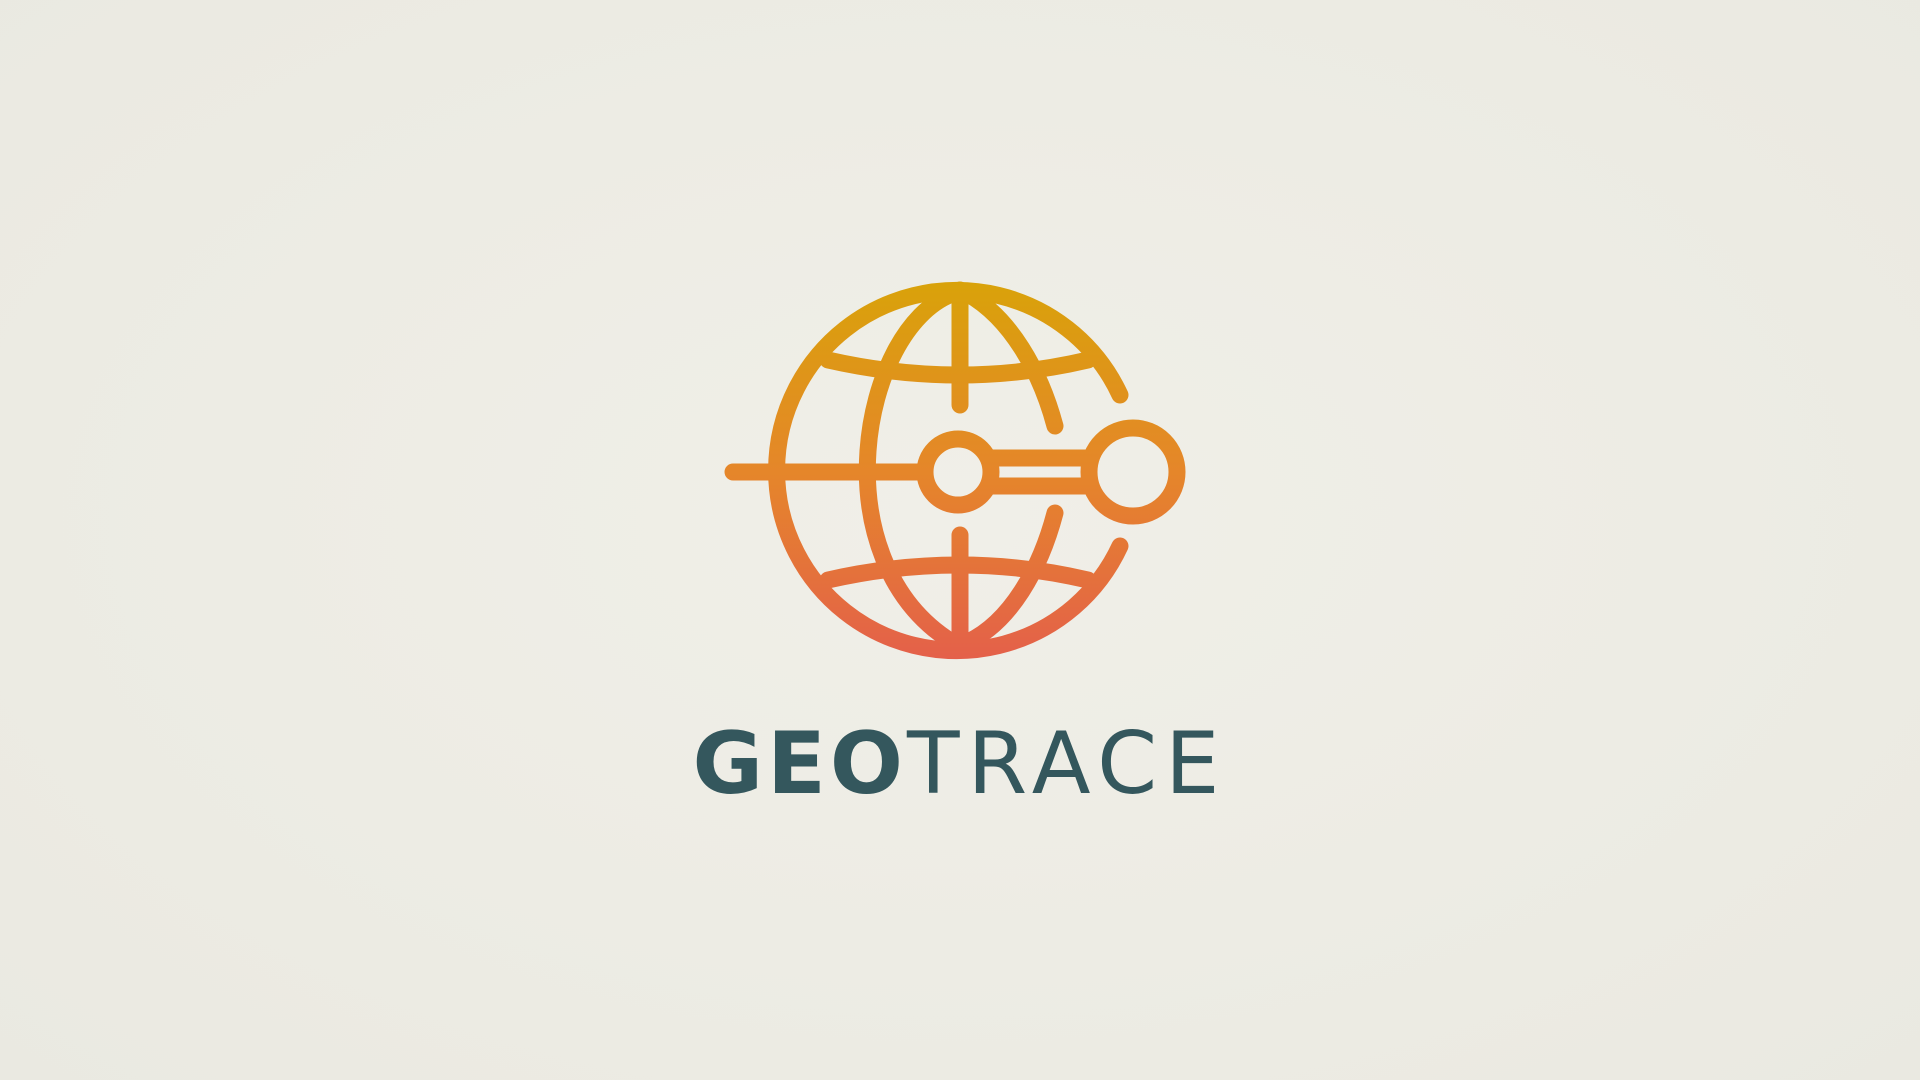 The width and height of the screenshot is (1920, 1080). Describe the element at coordinates (1011, 360) in the screenshot. I see `globe-meridian-right-top` at that location.